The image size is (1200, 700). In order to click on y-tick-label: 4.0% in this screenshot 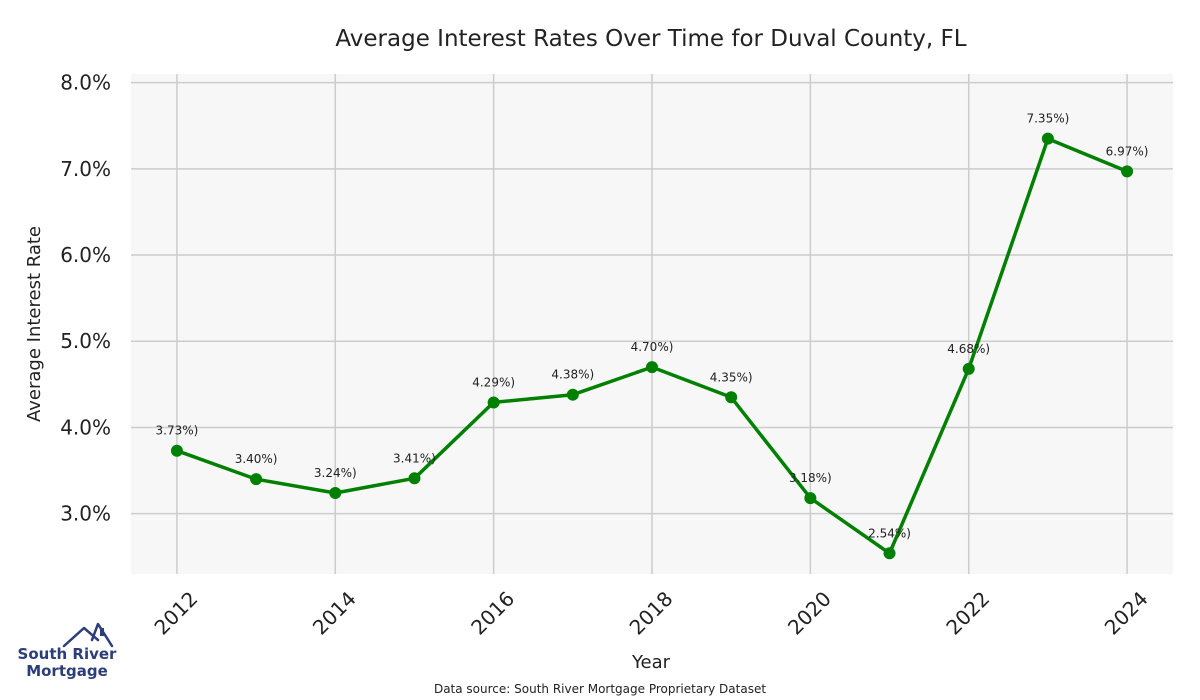, I will do `click(85, 427)`.